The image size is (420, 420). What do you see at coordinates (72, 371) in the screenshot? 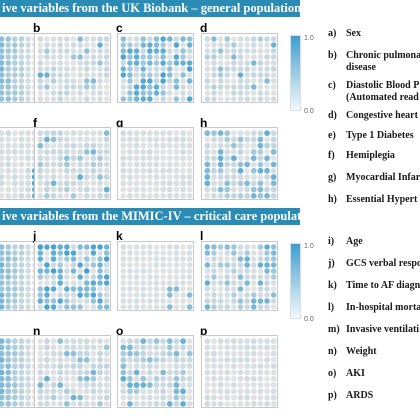
I see `som-panel-n` at bounding box center [72, 371].